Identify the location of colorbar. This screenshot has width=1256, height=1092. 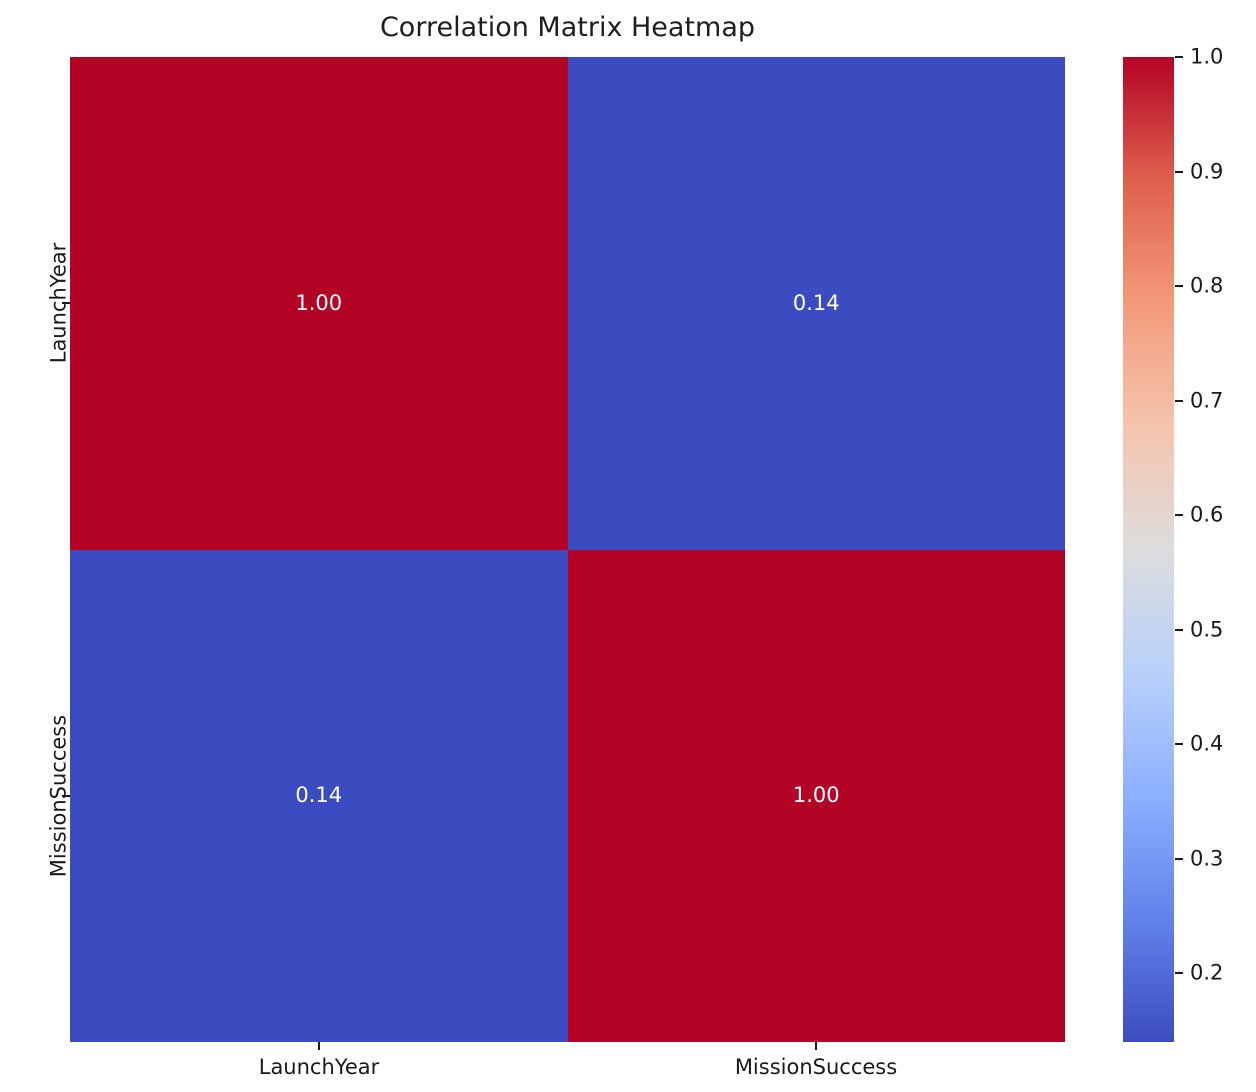
(1148, 549).